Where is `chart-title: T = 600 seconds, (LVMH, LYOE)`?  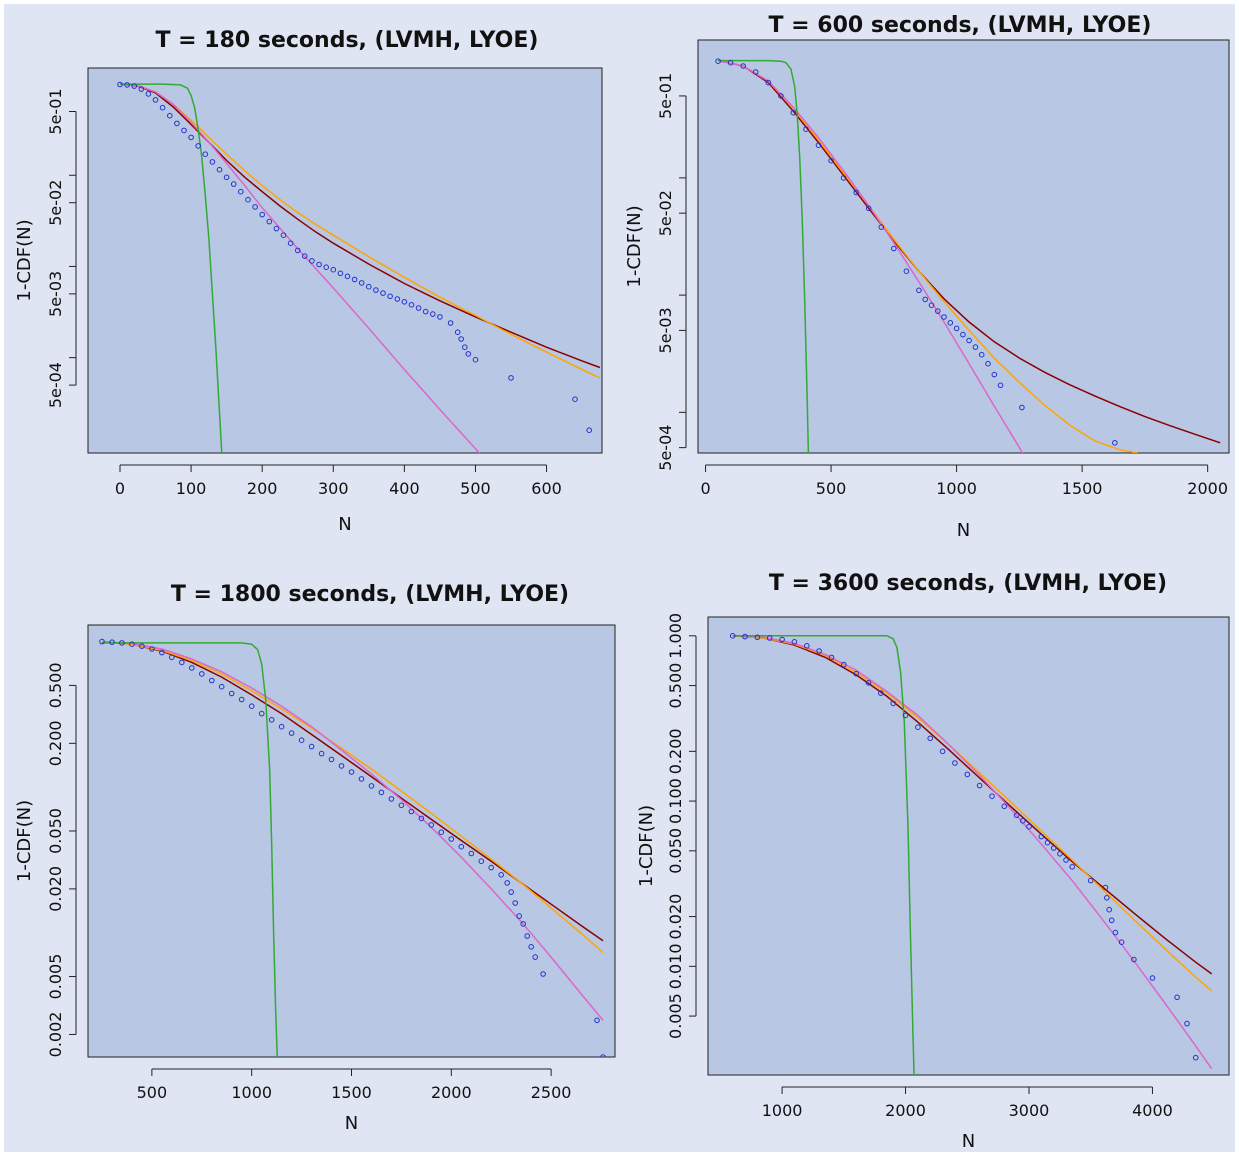 chart-title: T = 600 seconds, (LVMH, LYOE) is located at coordinates (960, 25).